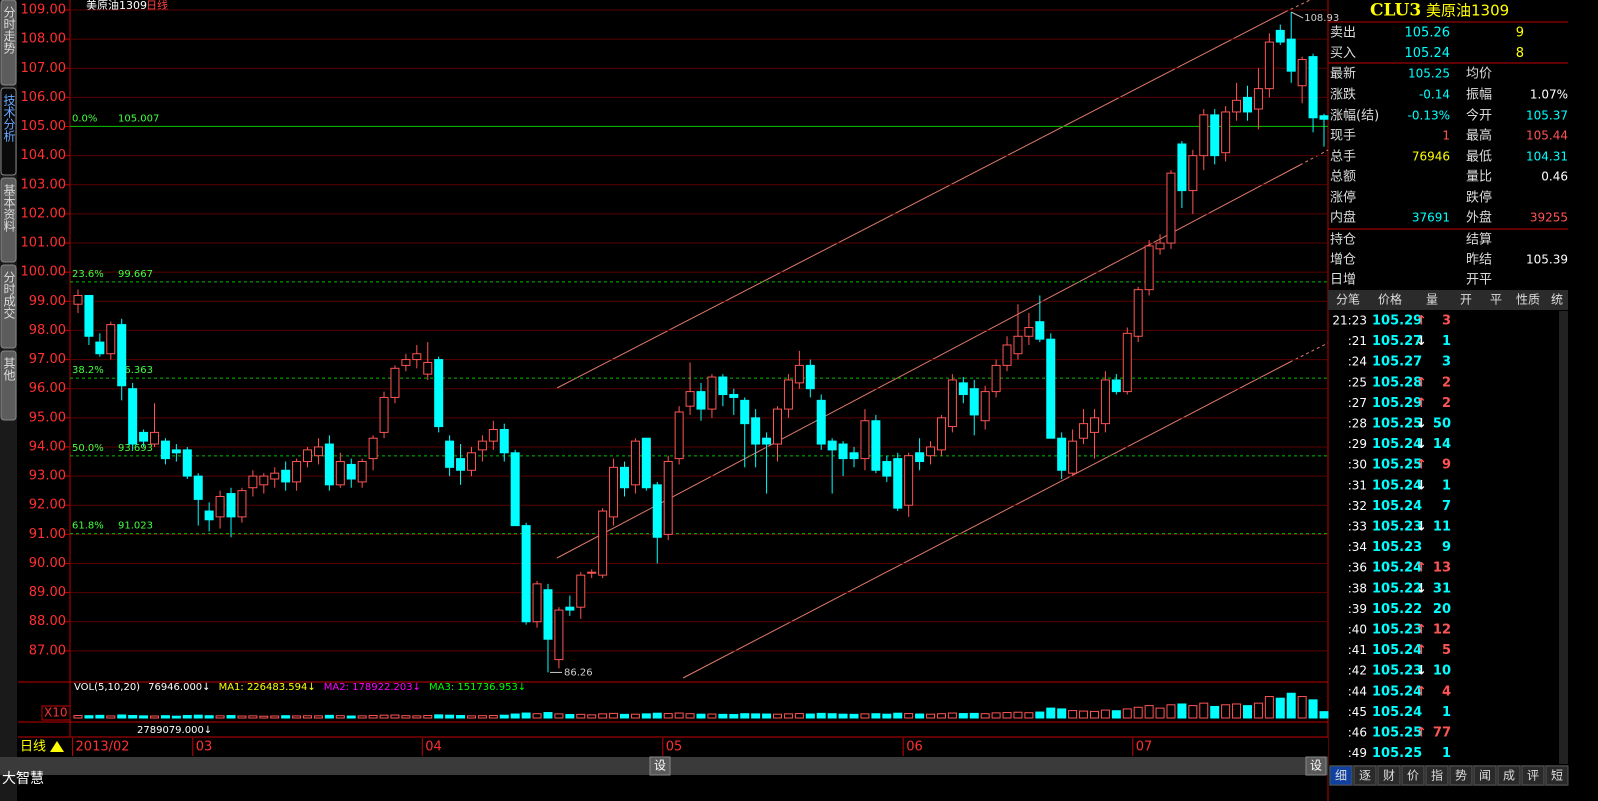 The width and height of the screenshot is (1598, 801). What do you see at coordinates (1563, 537) in the screenshot?
I see `trade-scrollbar` at bounding box center [1563, 537].